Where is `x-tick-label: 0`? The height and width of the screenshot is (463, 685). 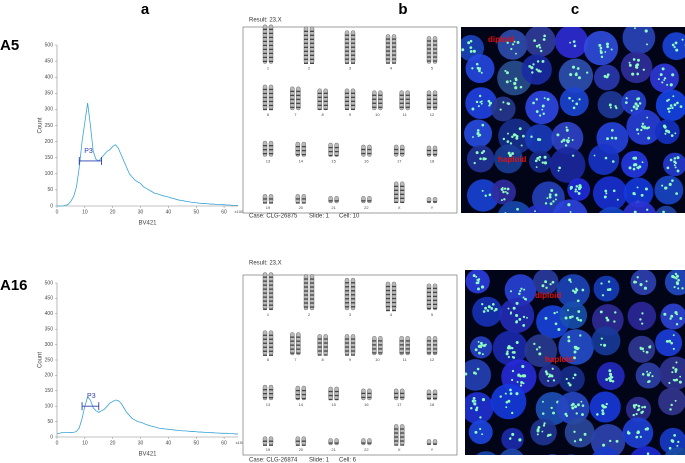
x-tick-label: 0 is located at coordinates (57, 212).